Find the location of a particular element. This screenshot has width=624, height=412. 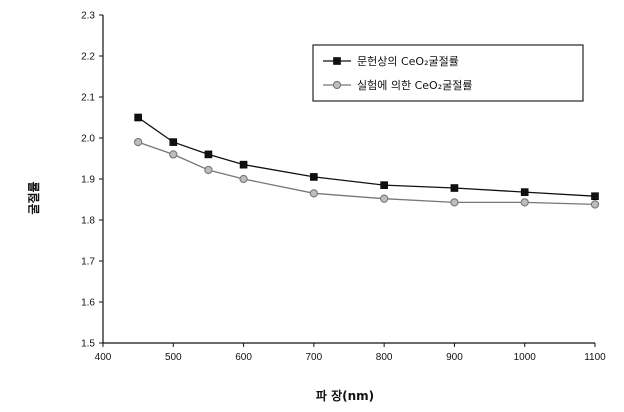

y-tick-label: 2.0 is located at coordinates (88, 139).